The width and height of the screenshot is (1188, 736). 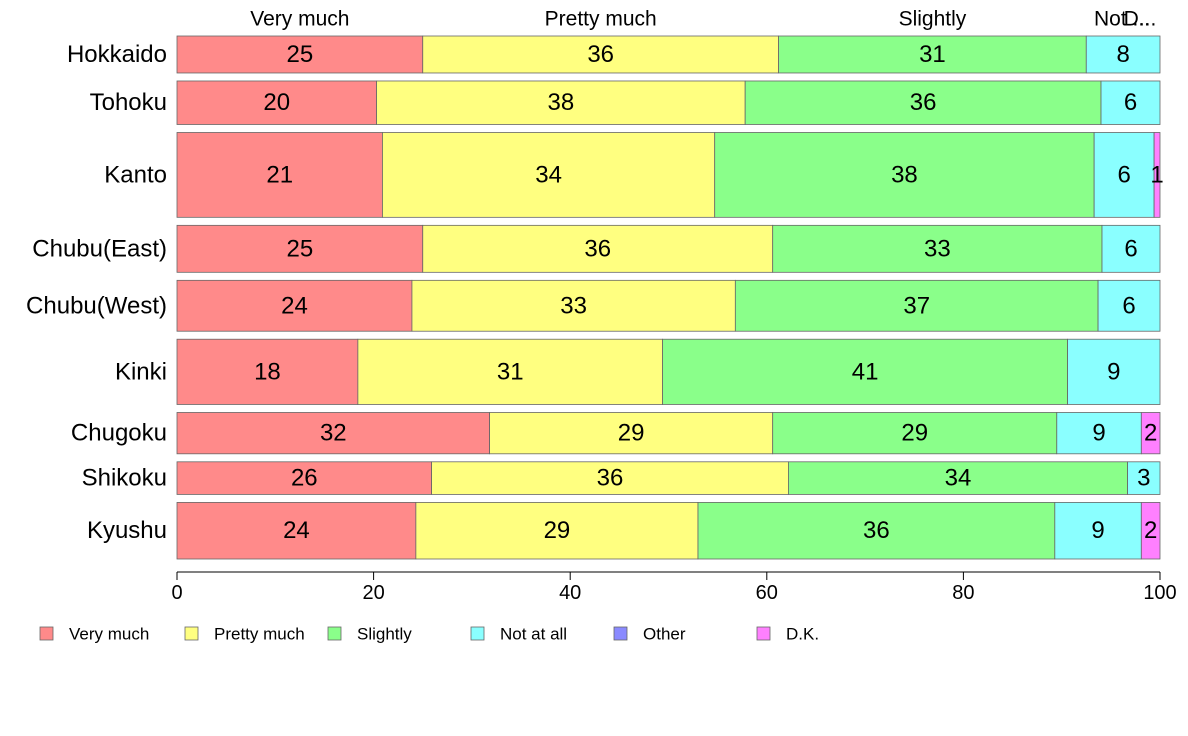 I want to click on legend-label: Not at all, so click(x=533, y=634).